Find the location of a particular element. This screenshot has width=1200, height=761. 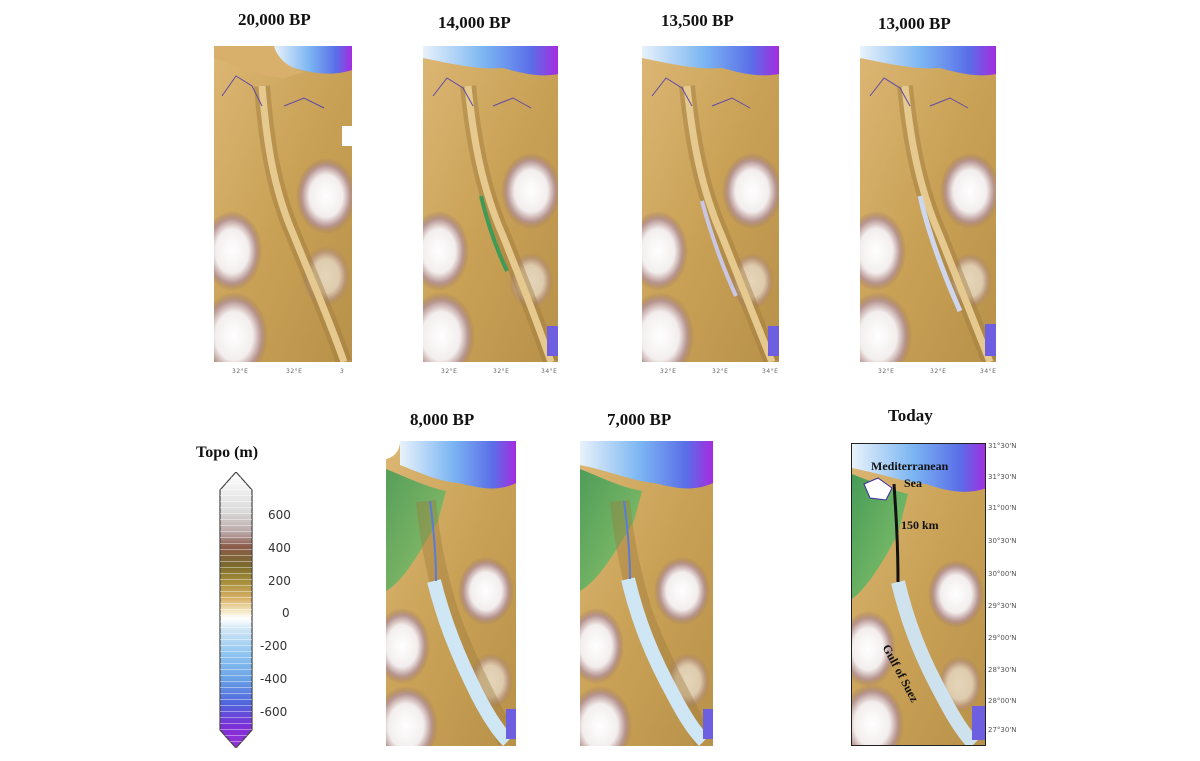

lat-label: 29°30'N is located at coordinates (1002, 606).